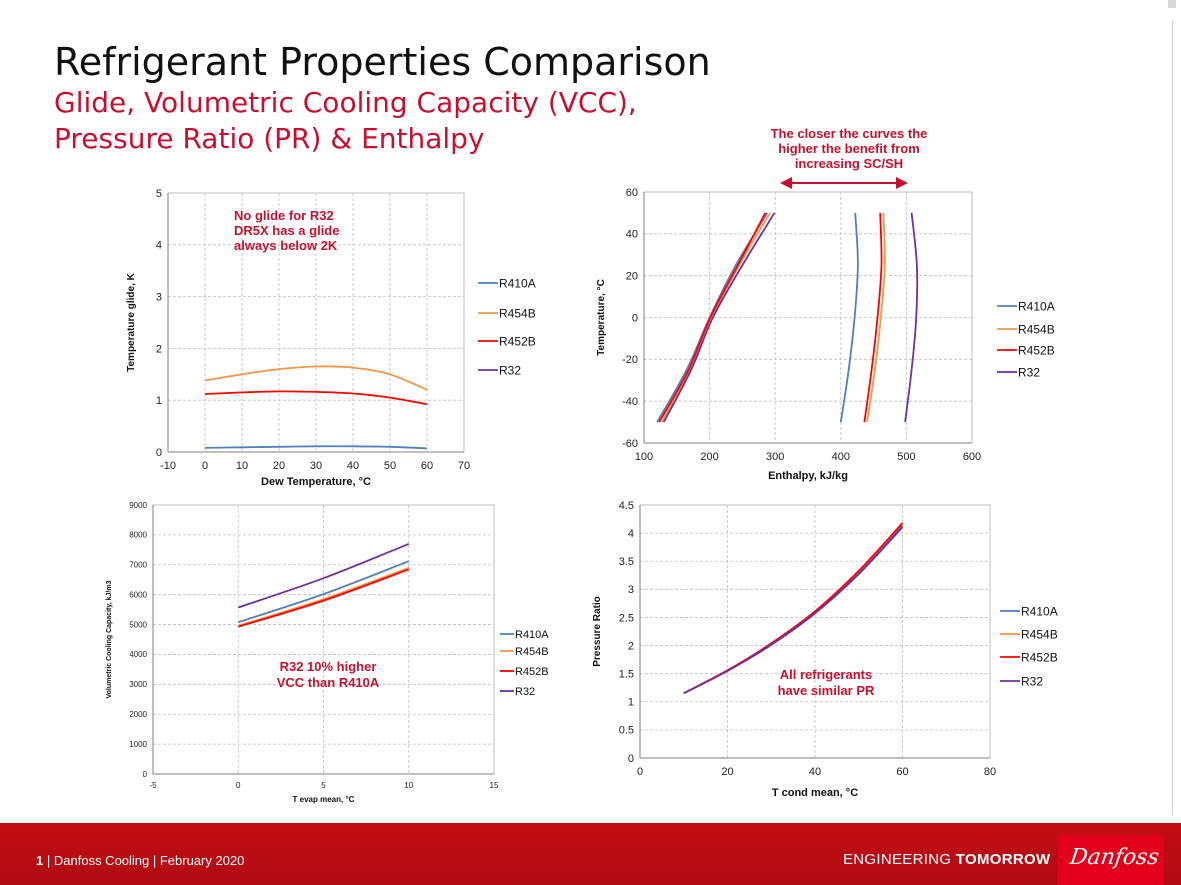 The height and width of the screenshot is (885, 1181). Describe the element at coordinates (464, 466) in the screenshot. I see `glide-x-tick-label: 70` at that location.